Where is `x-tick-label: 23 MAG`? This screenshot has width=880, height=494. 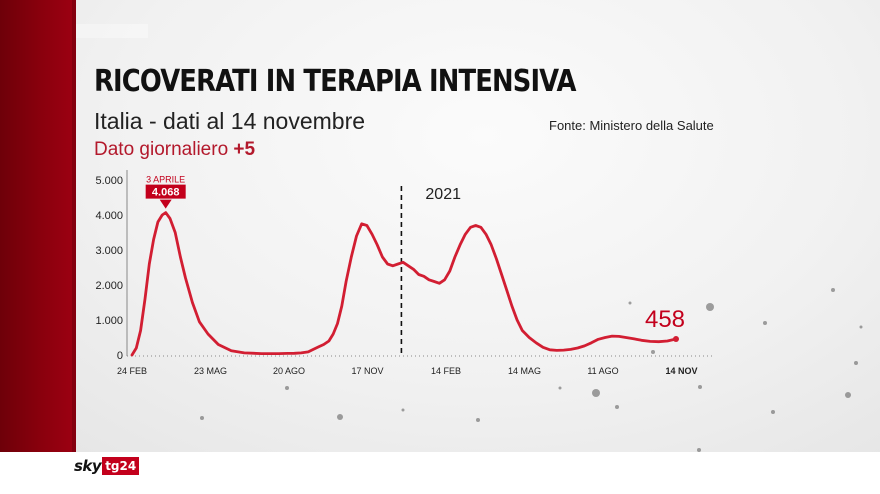
x-tick-label: 23 MAG is located at coordinates (210, 371).